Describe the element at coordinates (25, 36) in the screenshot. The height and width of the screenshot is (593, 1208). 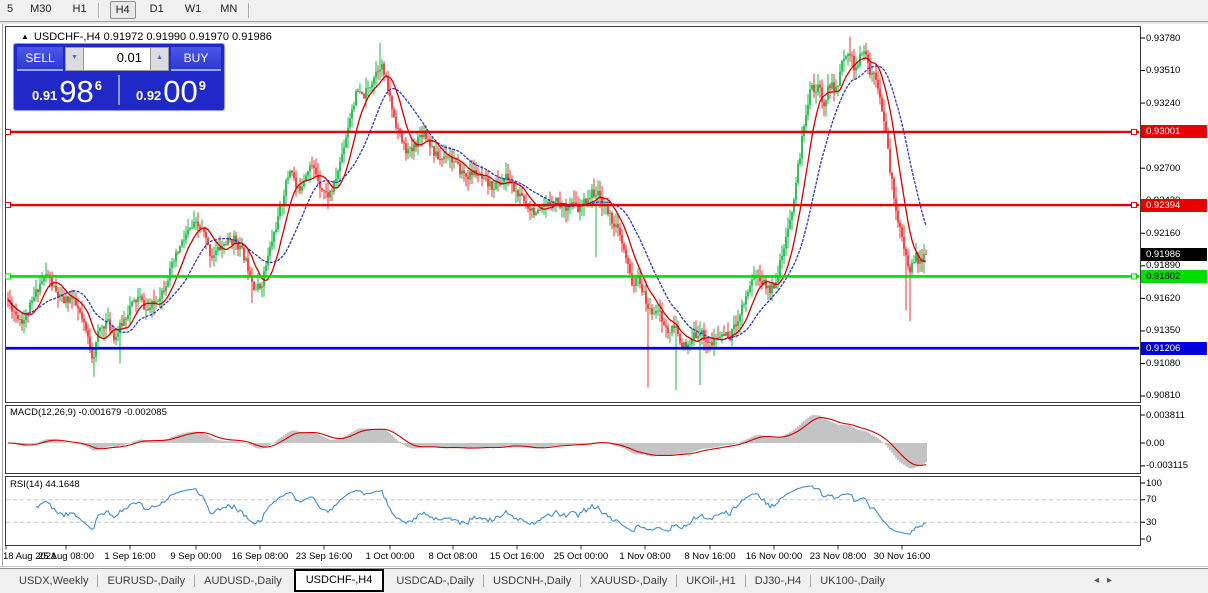
I see `collapse-triangle-icon: ▲` at that location.